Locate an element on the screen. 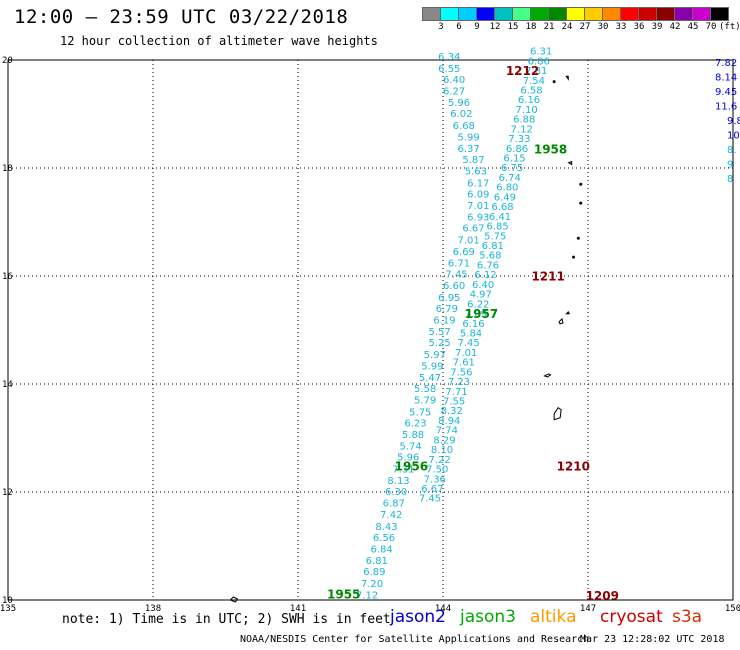 This screenshot has height=650, width=740. wave-height-value: 5.68 is located at coordinates (490, 256).